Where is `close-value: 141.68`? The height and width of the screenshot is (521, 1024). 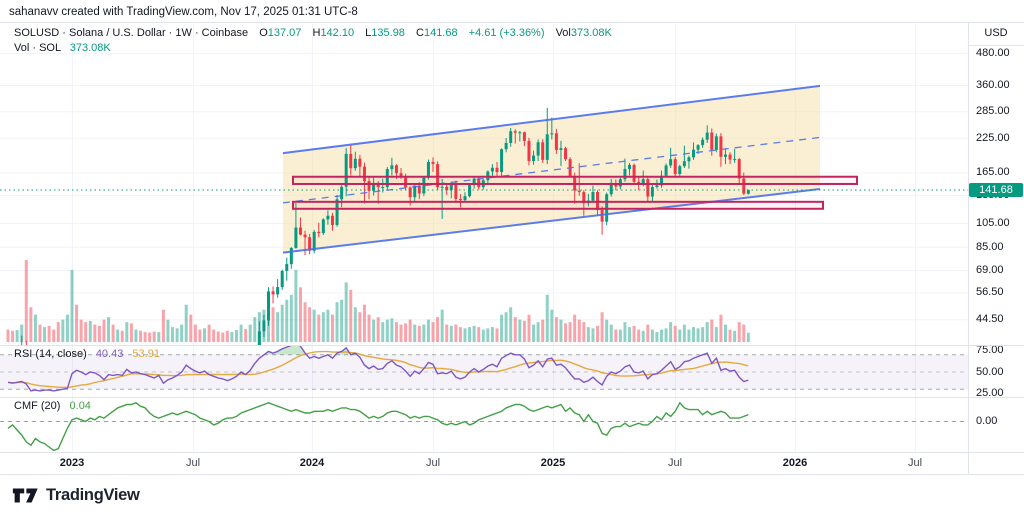 close-value: 141.68 is located at coordinates (440, 33).